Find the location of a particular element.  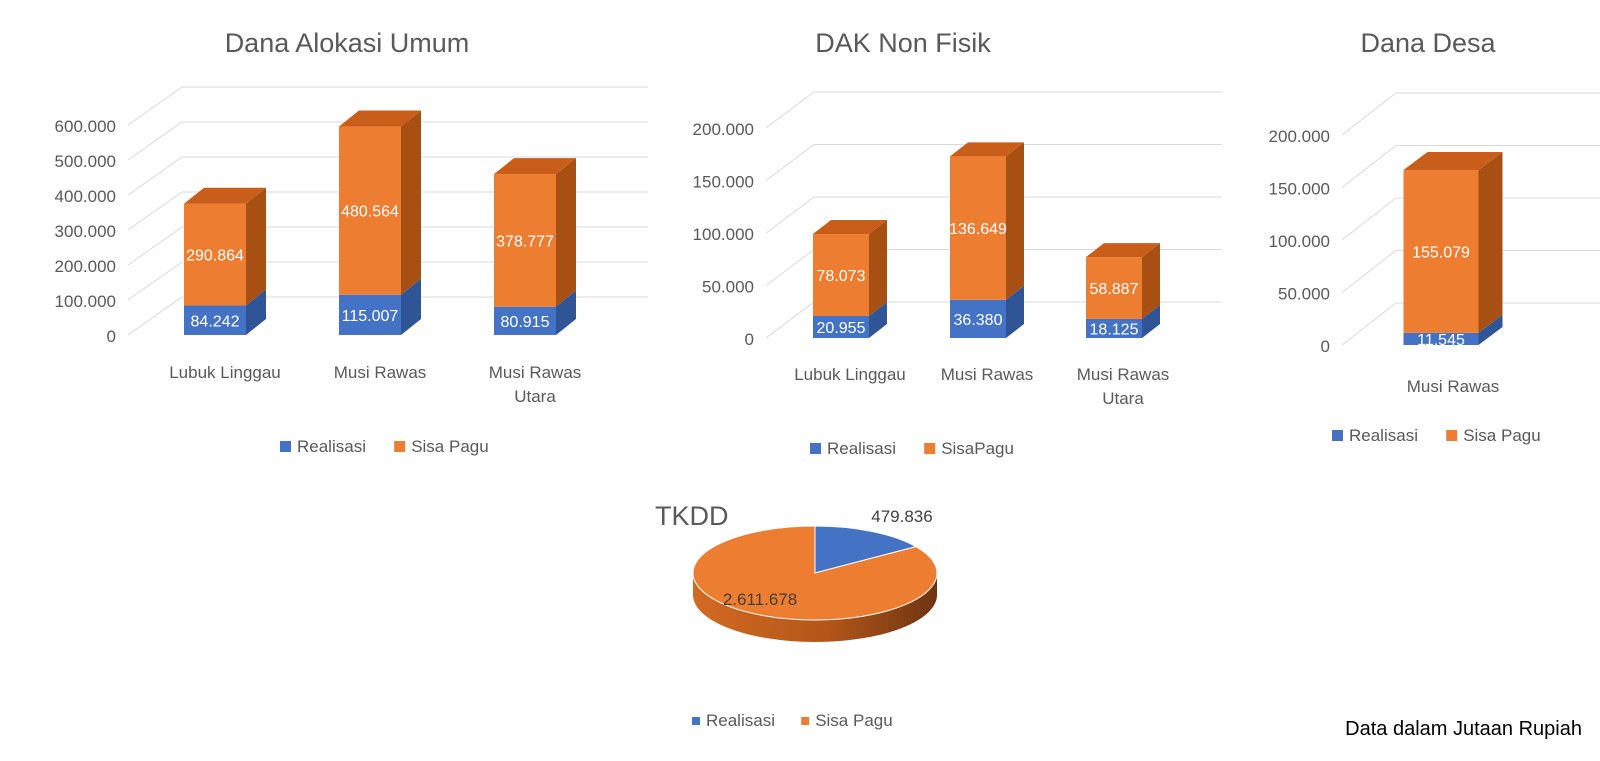

data-label: 58.887 is located at coordinates (1114, 289).